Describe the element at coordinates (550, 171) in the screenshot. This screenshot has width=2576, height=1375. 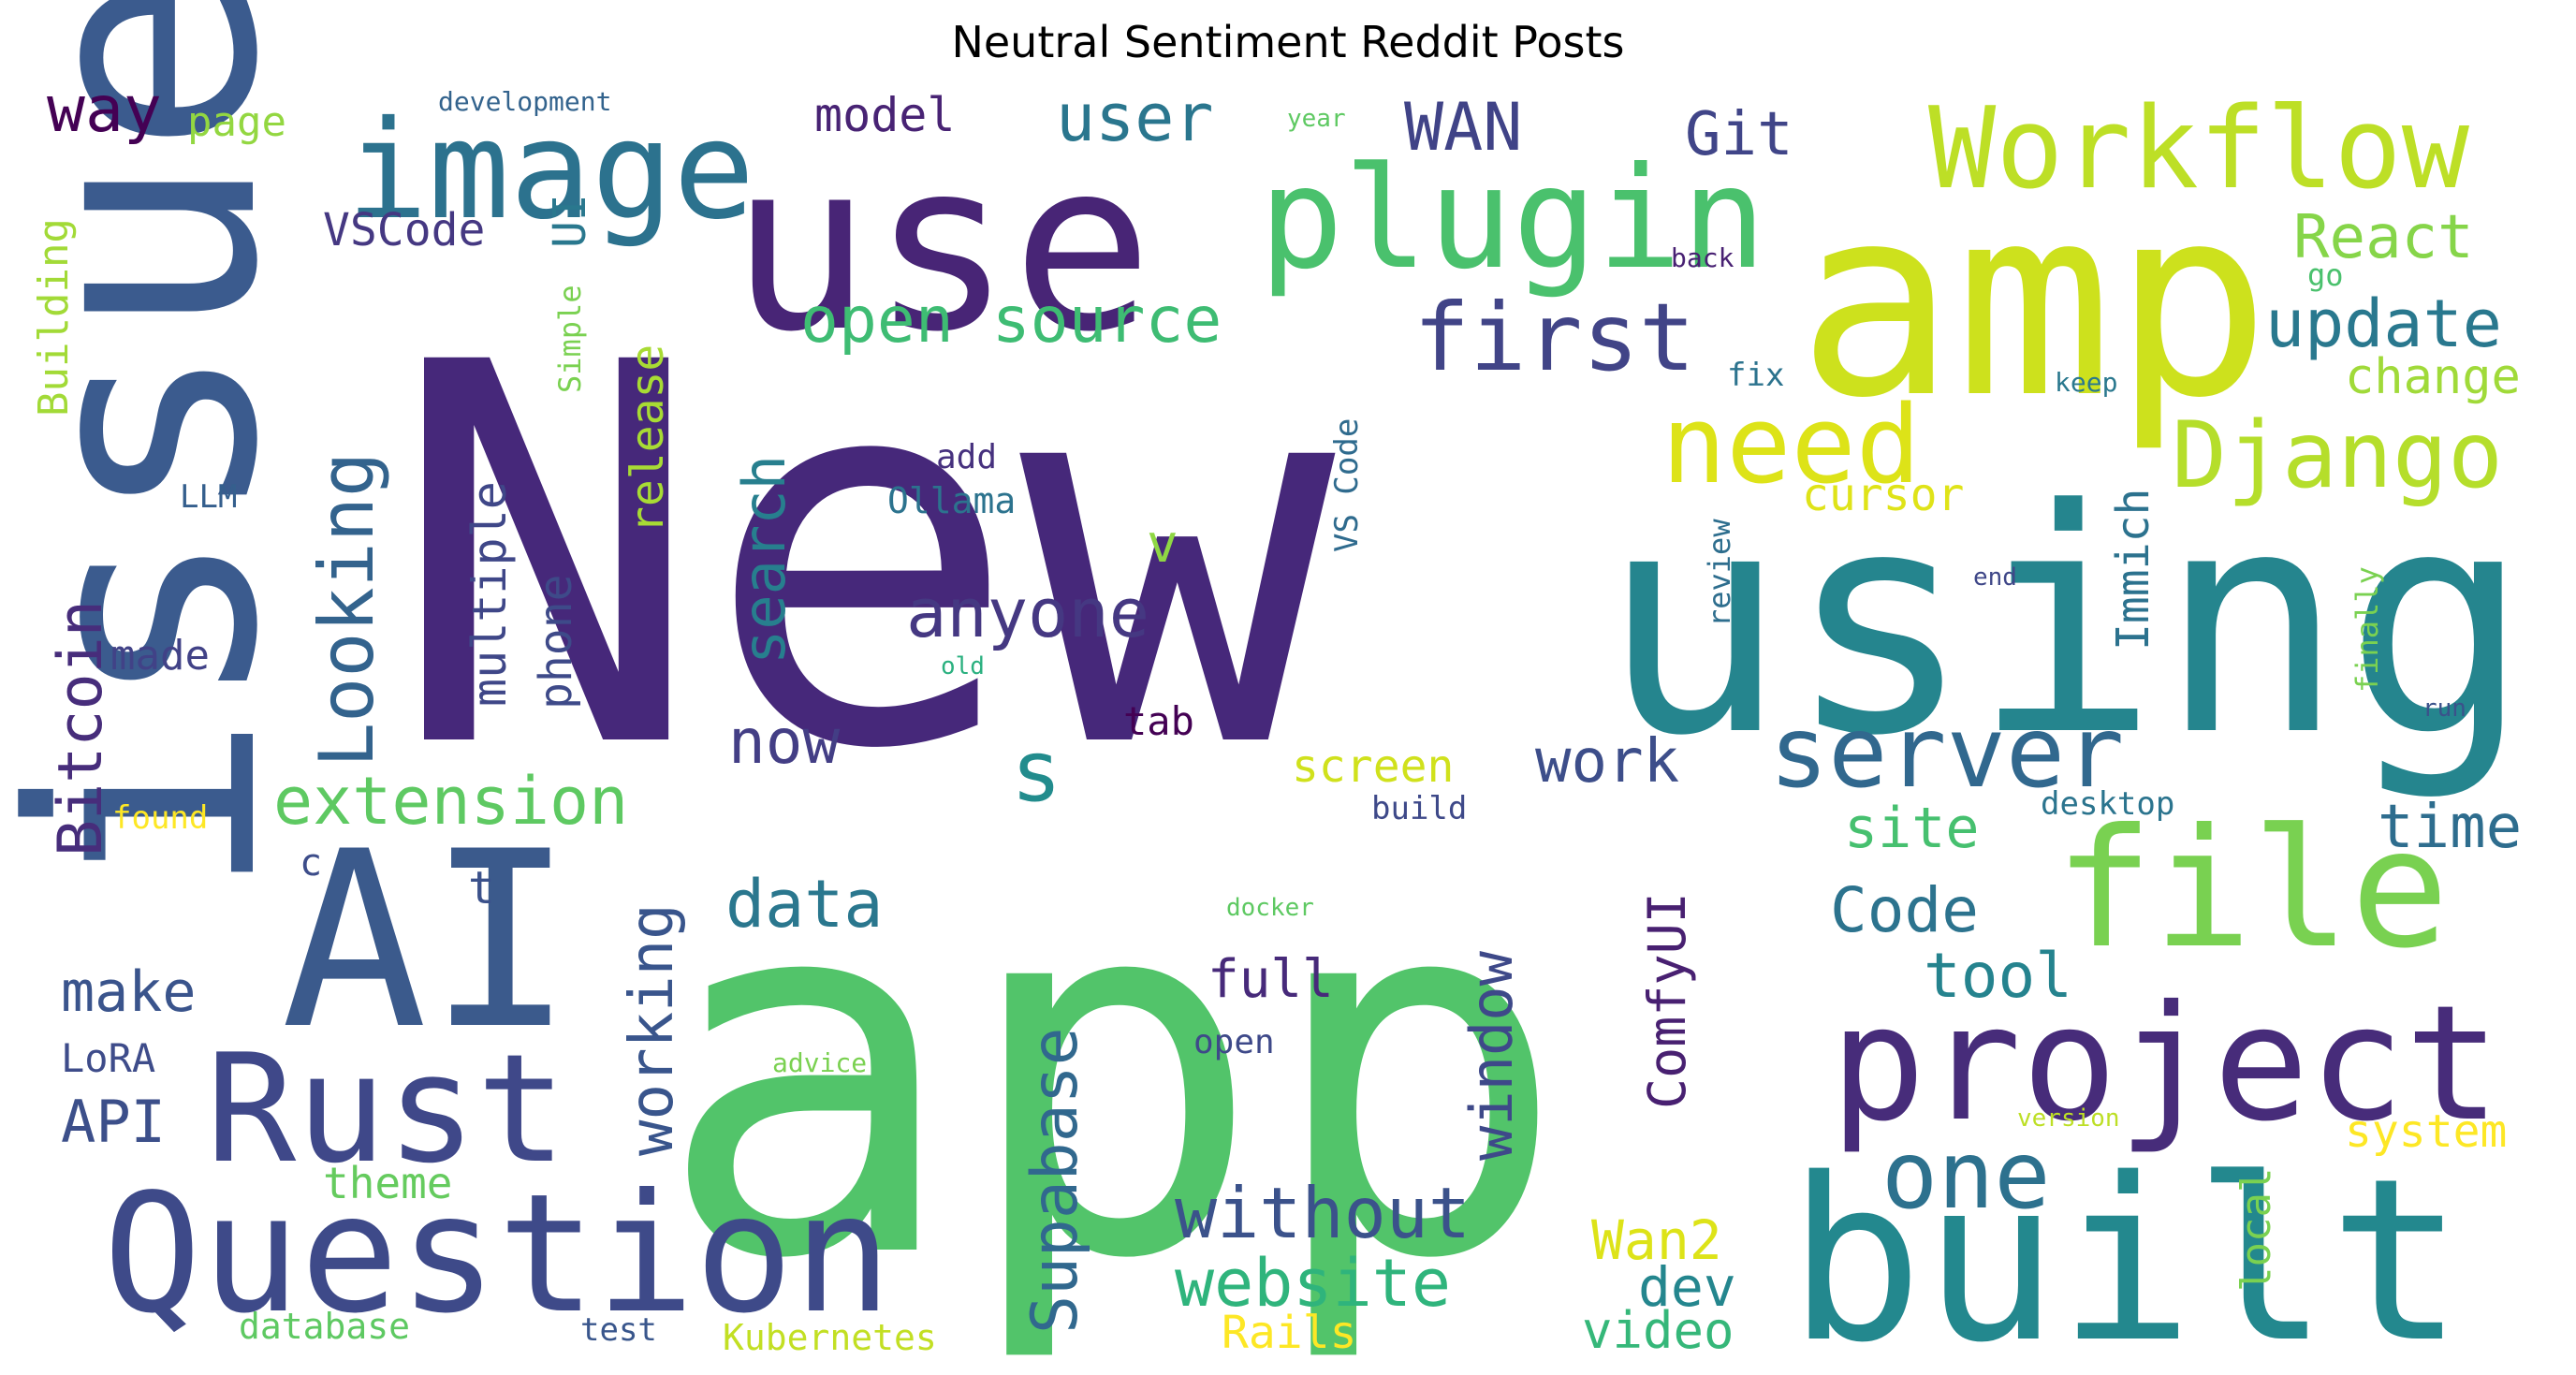
I see `word-image: image` at that location.